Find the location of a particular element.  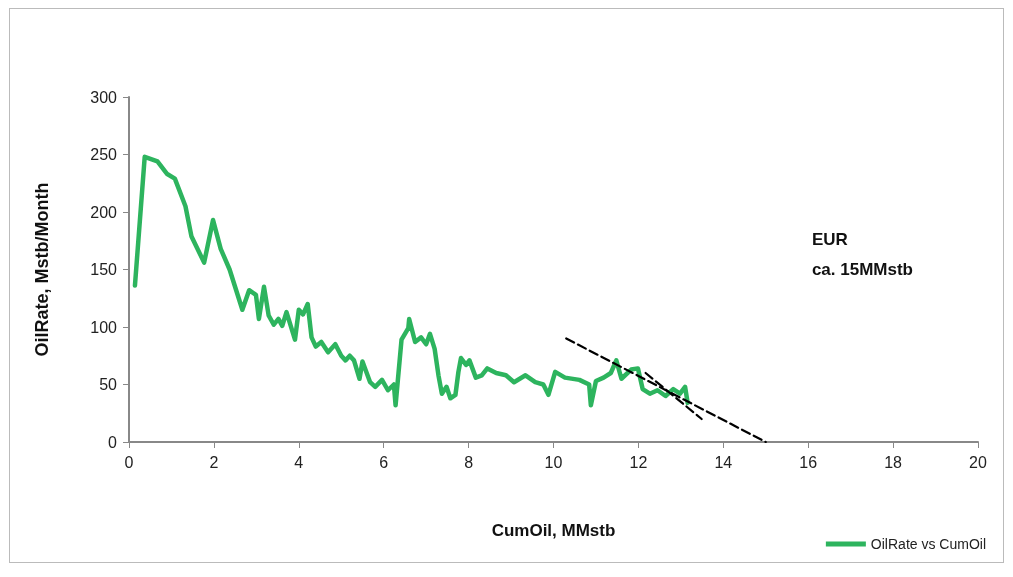

y-tick-label: 100 is located at coordinates (104, 327).